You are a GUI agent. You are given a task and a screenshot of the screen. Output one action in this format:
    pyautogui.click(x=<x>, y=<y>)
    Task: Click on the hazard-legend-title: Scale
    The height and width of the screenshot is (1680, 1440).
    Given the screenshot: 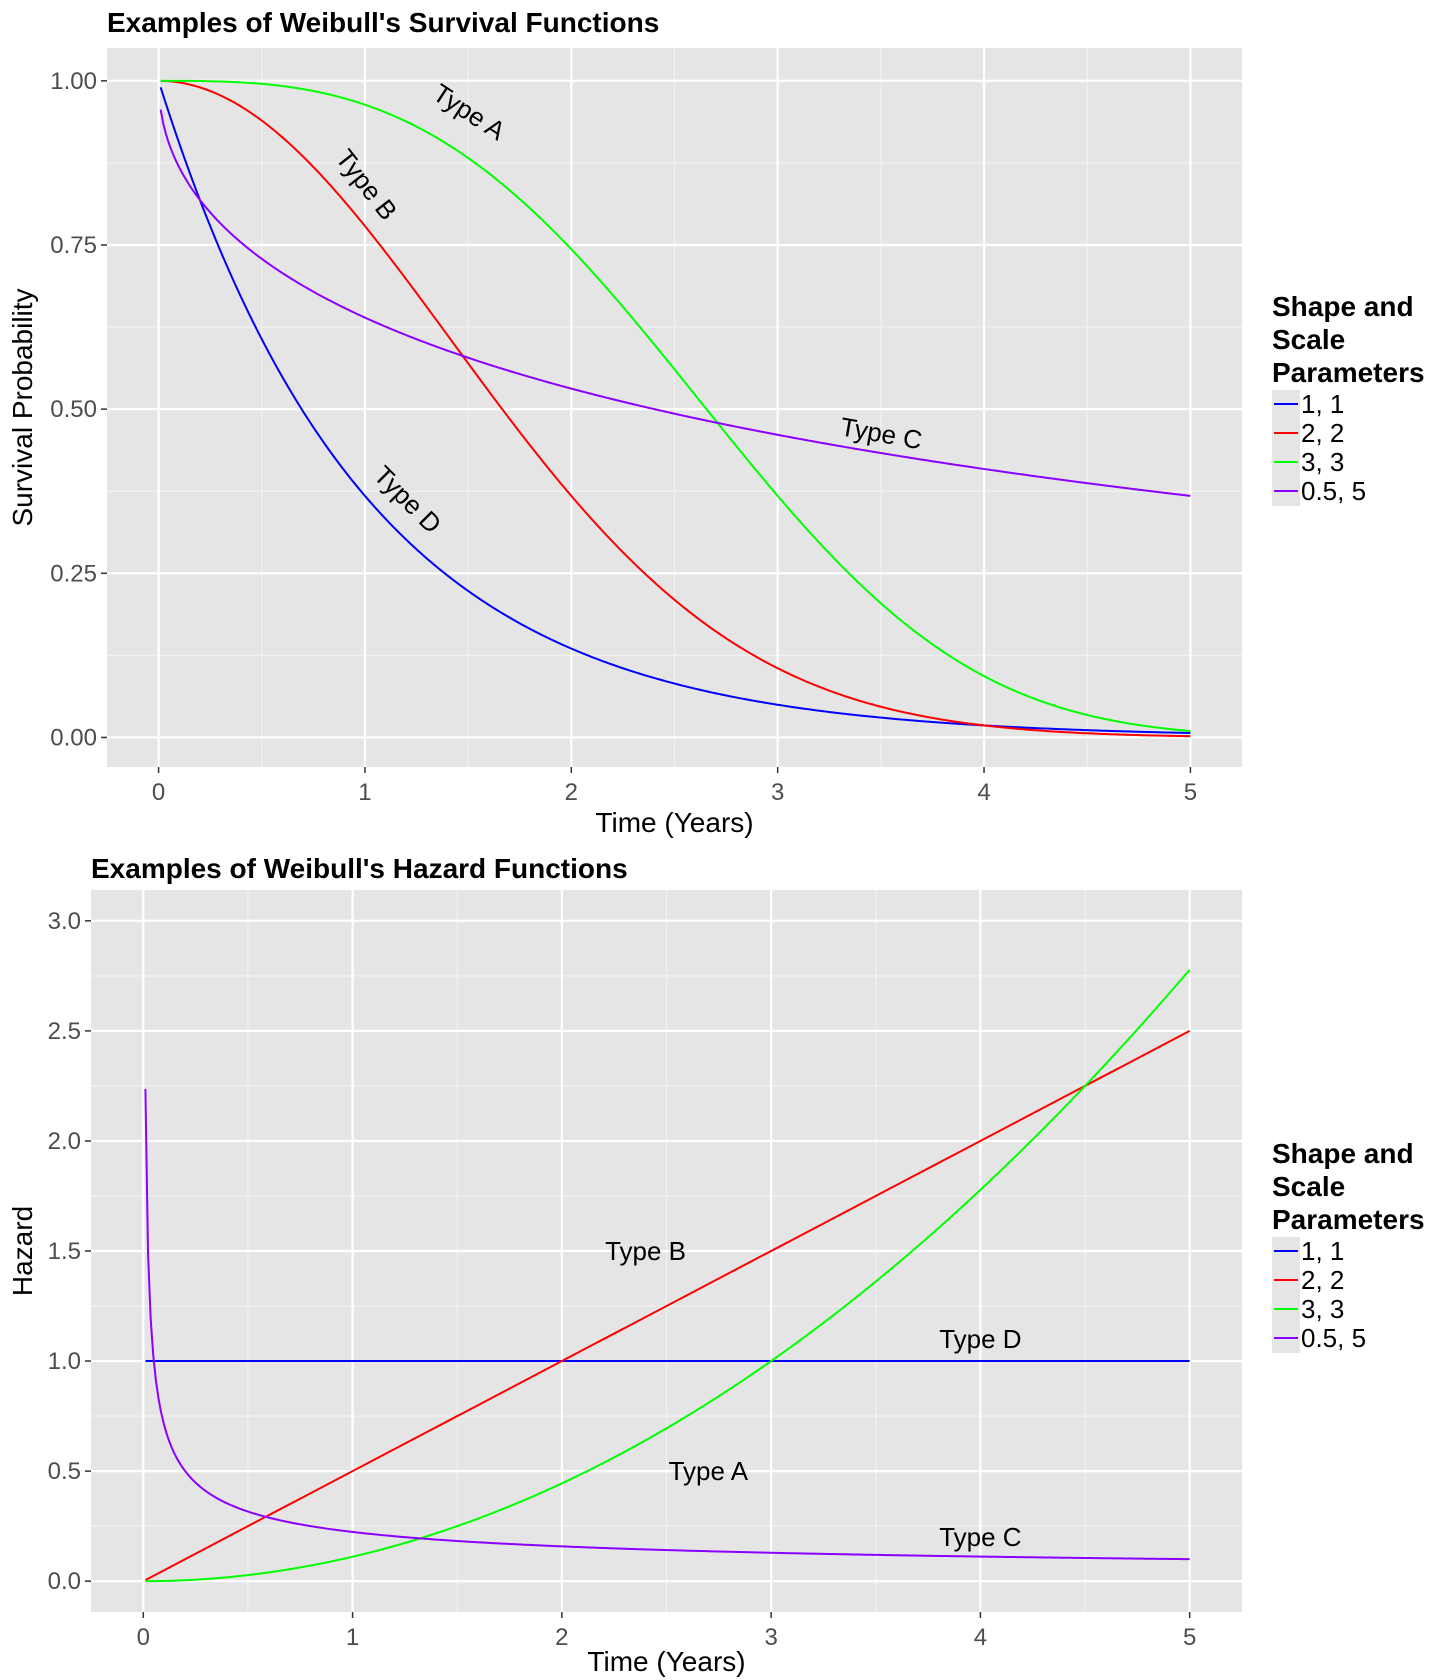 What is the action you would take?
    pyautogui.click(x=1308, y=1186)
    